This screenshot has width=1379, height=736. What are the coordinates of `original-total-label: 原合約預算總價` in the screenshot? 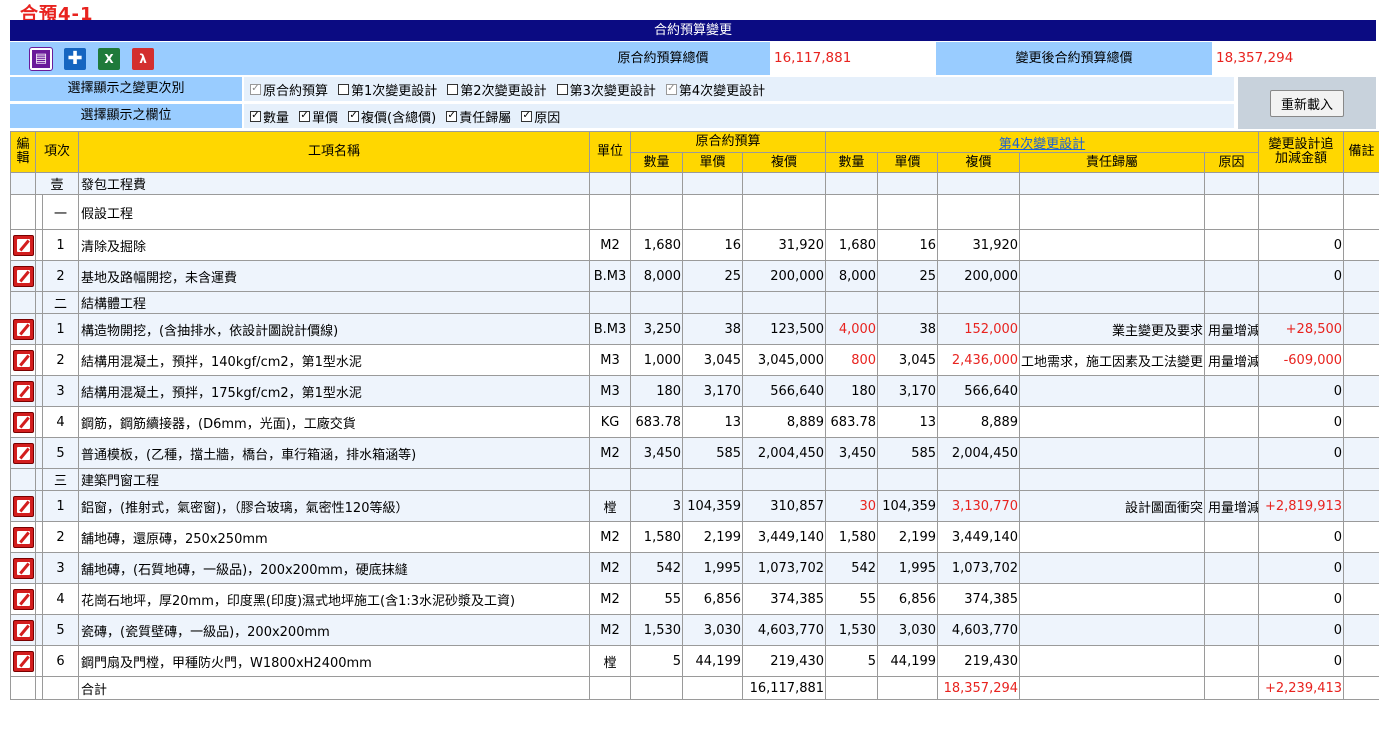 It's located at (663, 58).